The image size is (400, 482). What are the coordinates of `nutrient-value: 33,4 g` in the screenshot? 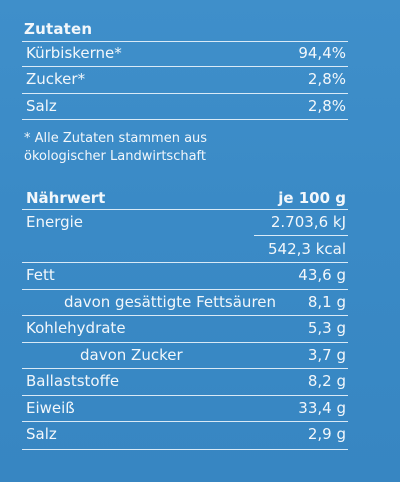 It's located at (322, 408).